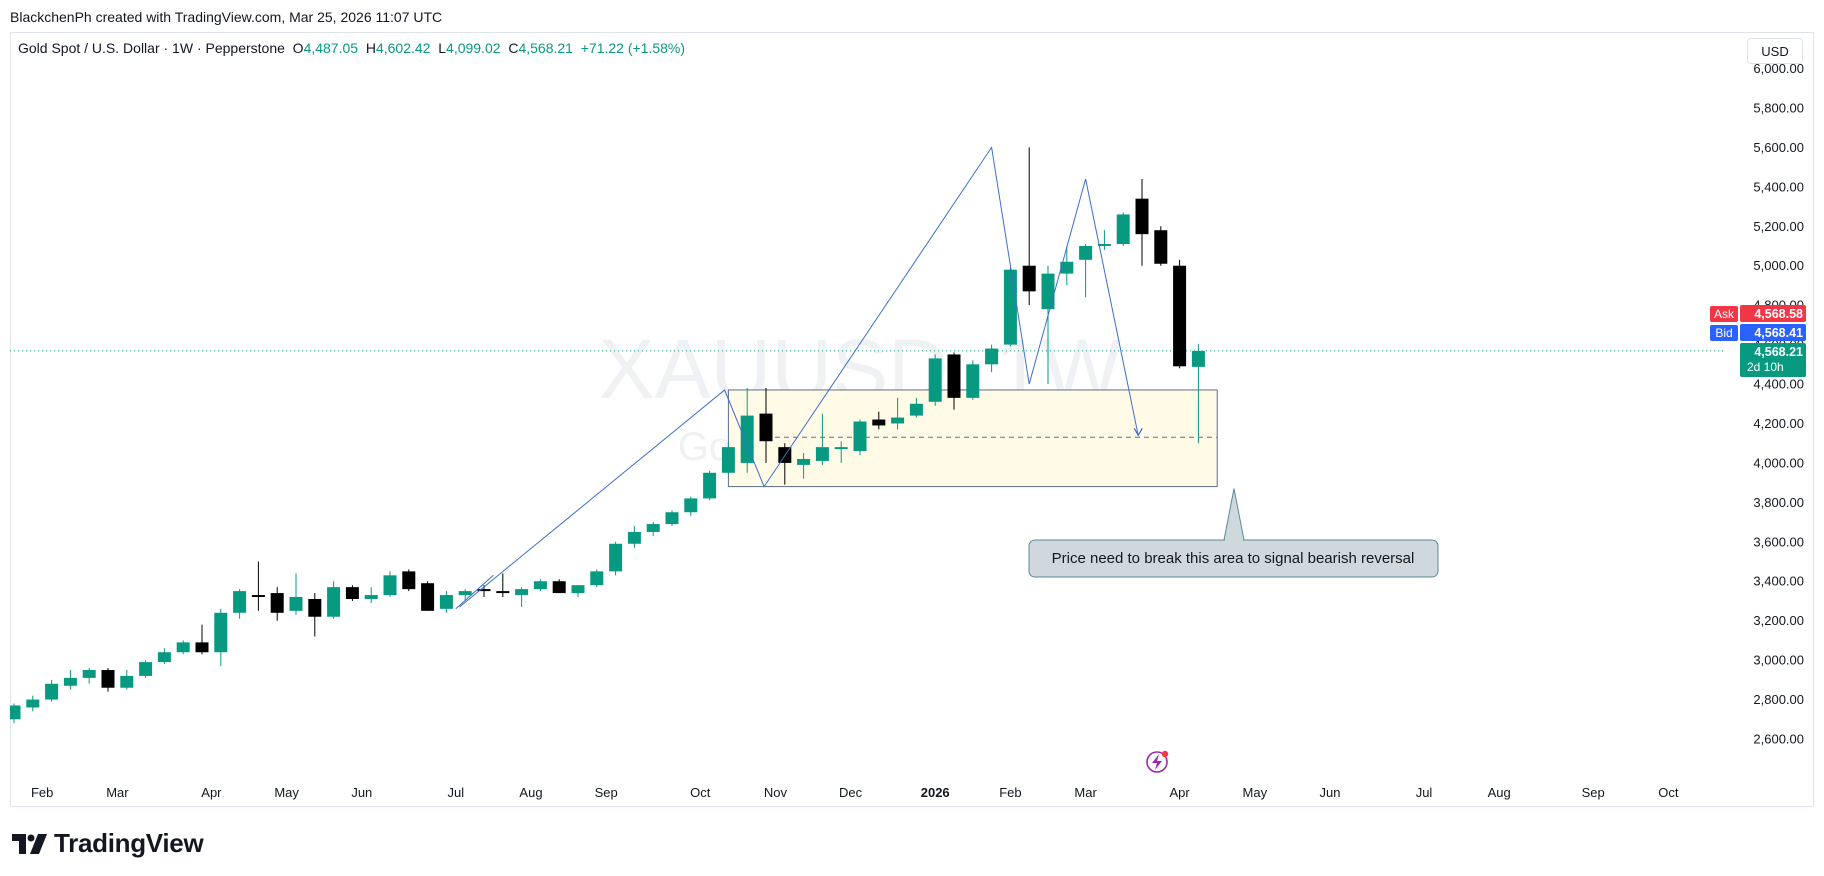 Image resolution: width=1824 pixels, height=876 pixels. I want to click on price-tick-label: 3,600.00, so click(1778, 541).